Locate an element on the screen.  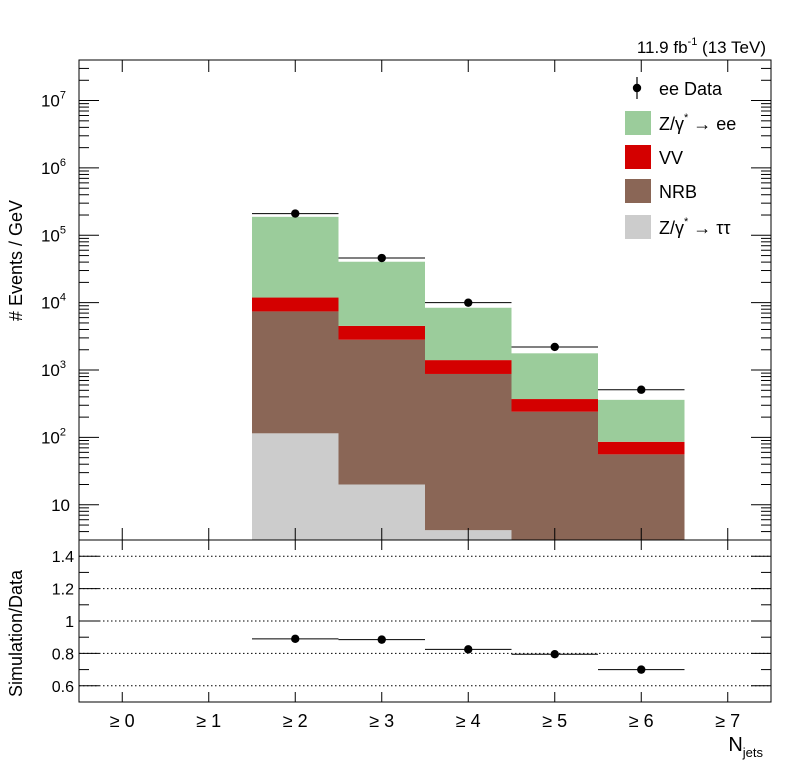
luminosity-tail: (13 TeV) is located at coordinates (731, 47).